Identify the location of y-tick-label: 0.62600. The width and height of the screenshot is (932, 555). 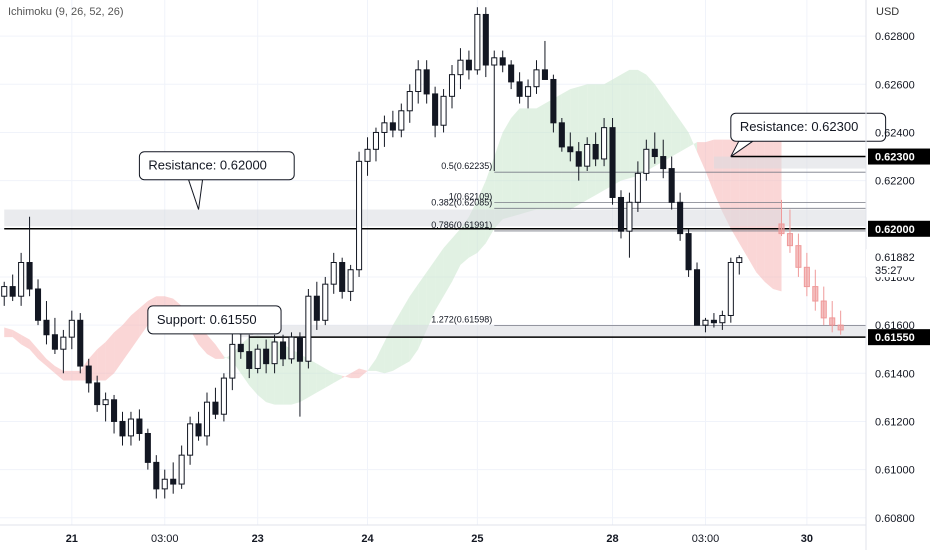
(895, 85).